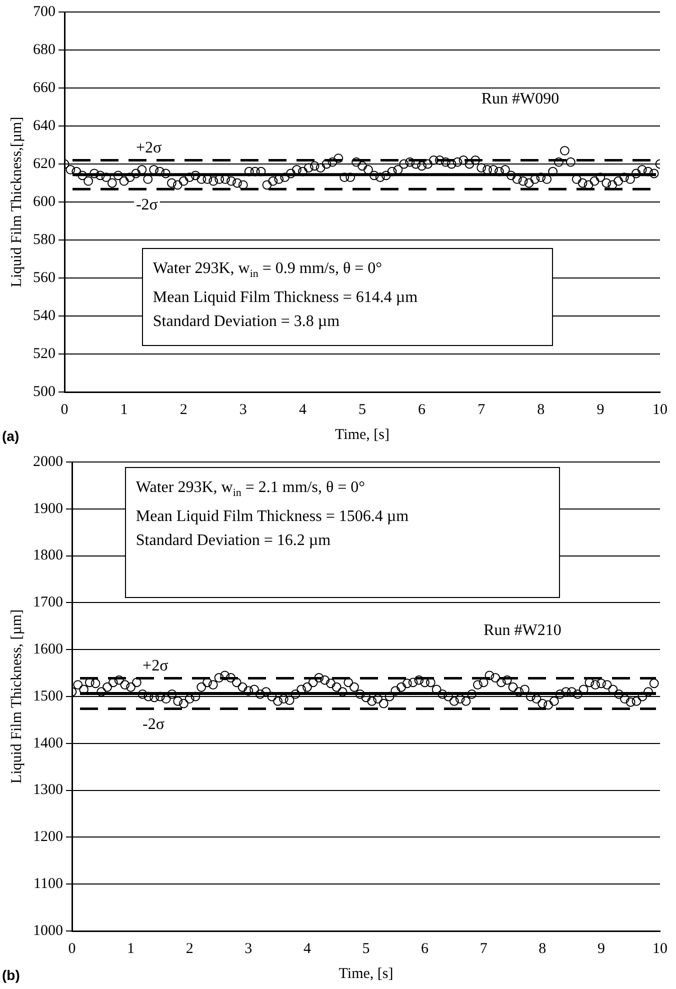  What do you see at coordinates (16, 202) in the screenshot?
I see `y-axis-title: Liquid Film Thickness,[µm]` at bounding box center [16, 202].